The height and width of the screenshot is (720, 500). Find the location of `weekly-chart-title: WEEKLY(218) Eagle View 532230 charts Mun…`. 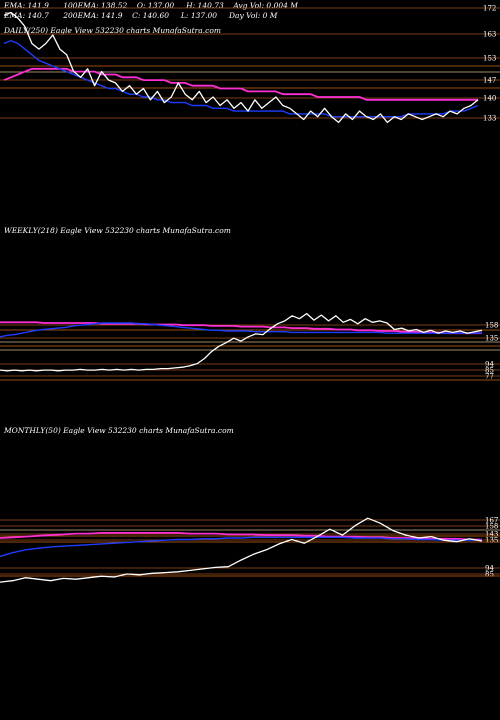

weekly-chart-title: WEEKLY(218) Eagle View 532230 charts Mun… is located at coordinates (117, 230).